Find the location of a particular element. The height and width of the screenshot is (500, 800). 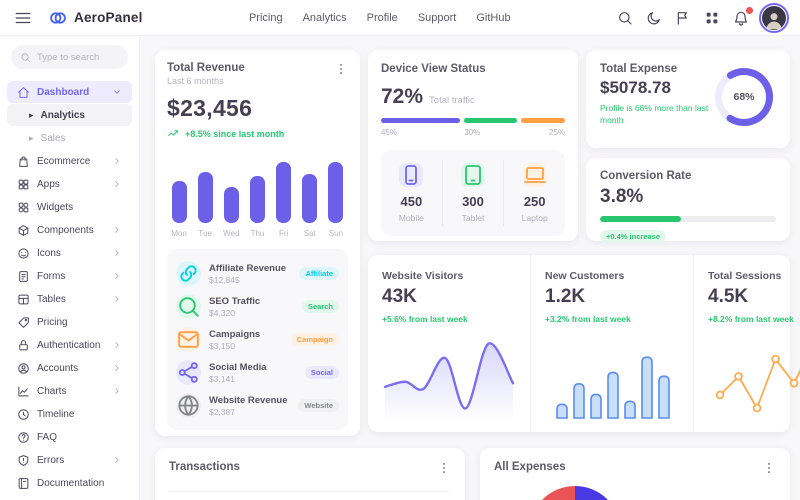

notifications-icon is located at coordinates (743, 15).